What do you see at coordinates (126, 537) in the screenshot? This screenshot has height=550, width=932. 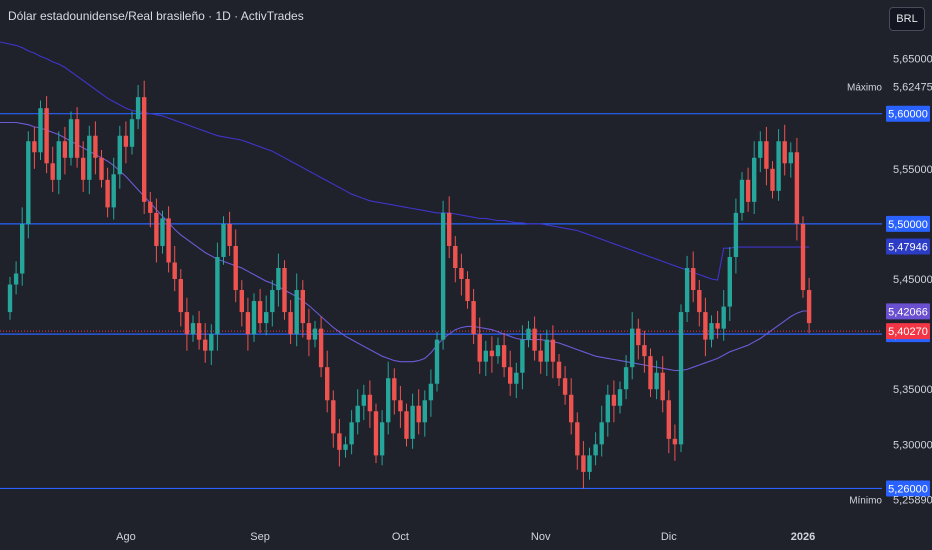 I see `x-tick-label: Ago` at bounding box center [126, 537].